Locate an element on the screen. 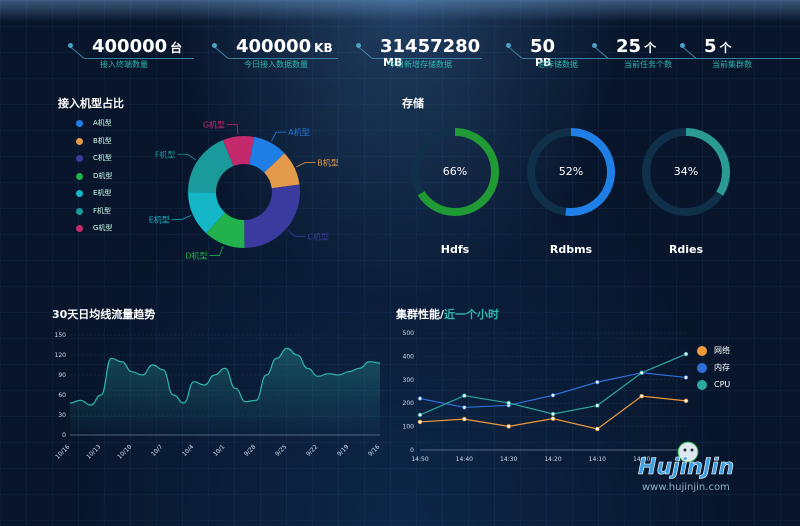 This screenshot has height=526, width=800. legend-label: E机型 is located at coordinates (102, 193).